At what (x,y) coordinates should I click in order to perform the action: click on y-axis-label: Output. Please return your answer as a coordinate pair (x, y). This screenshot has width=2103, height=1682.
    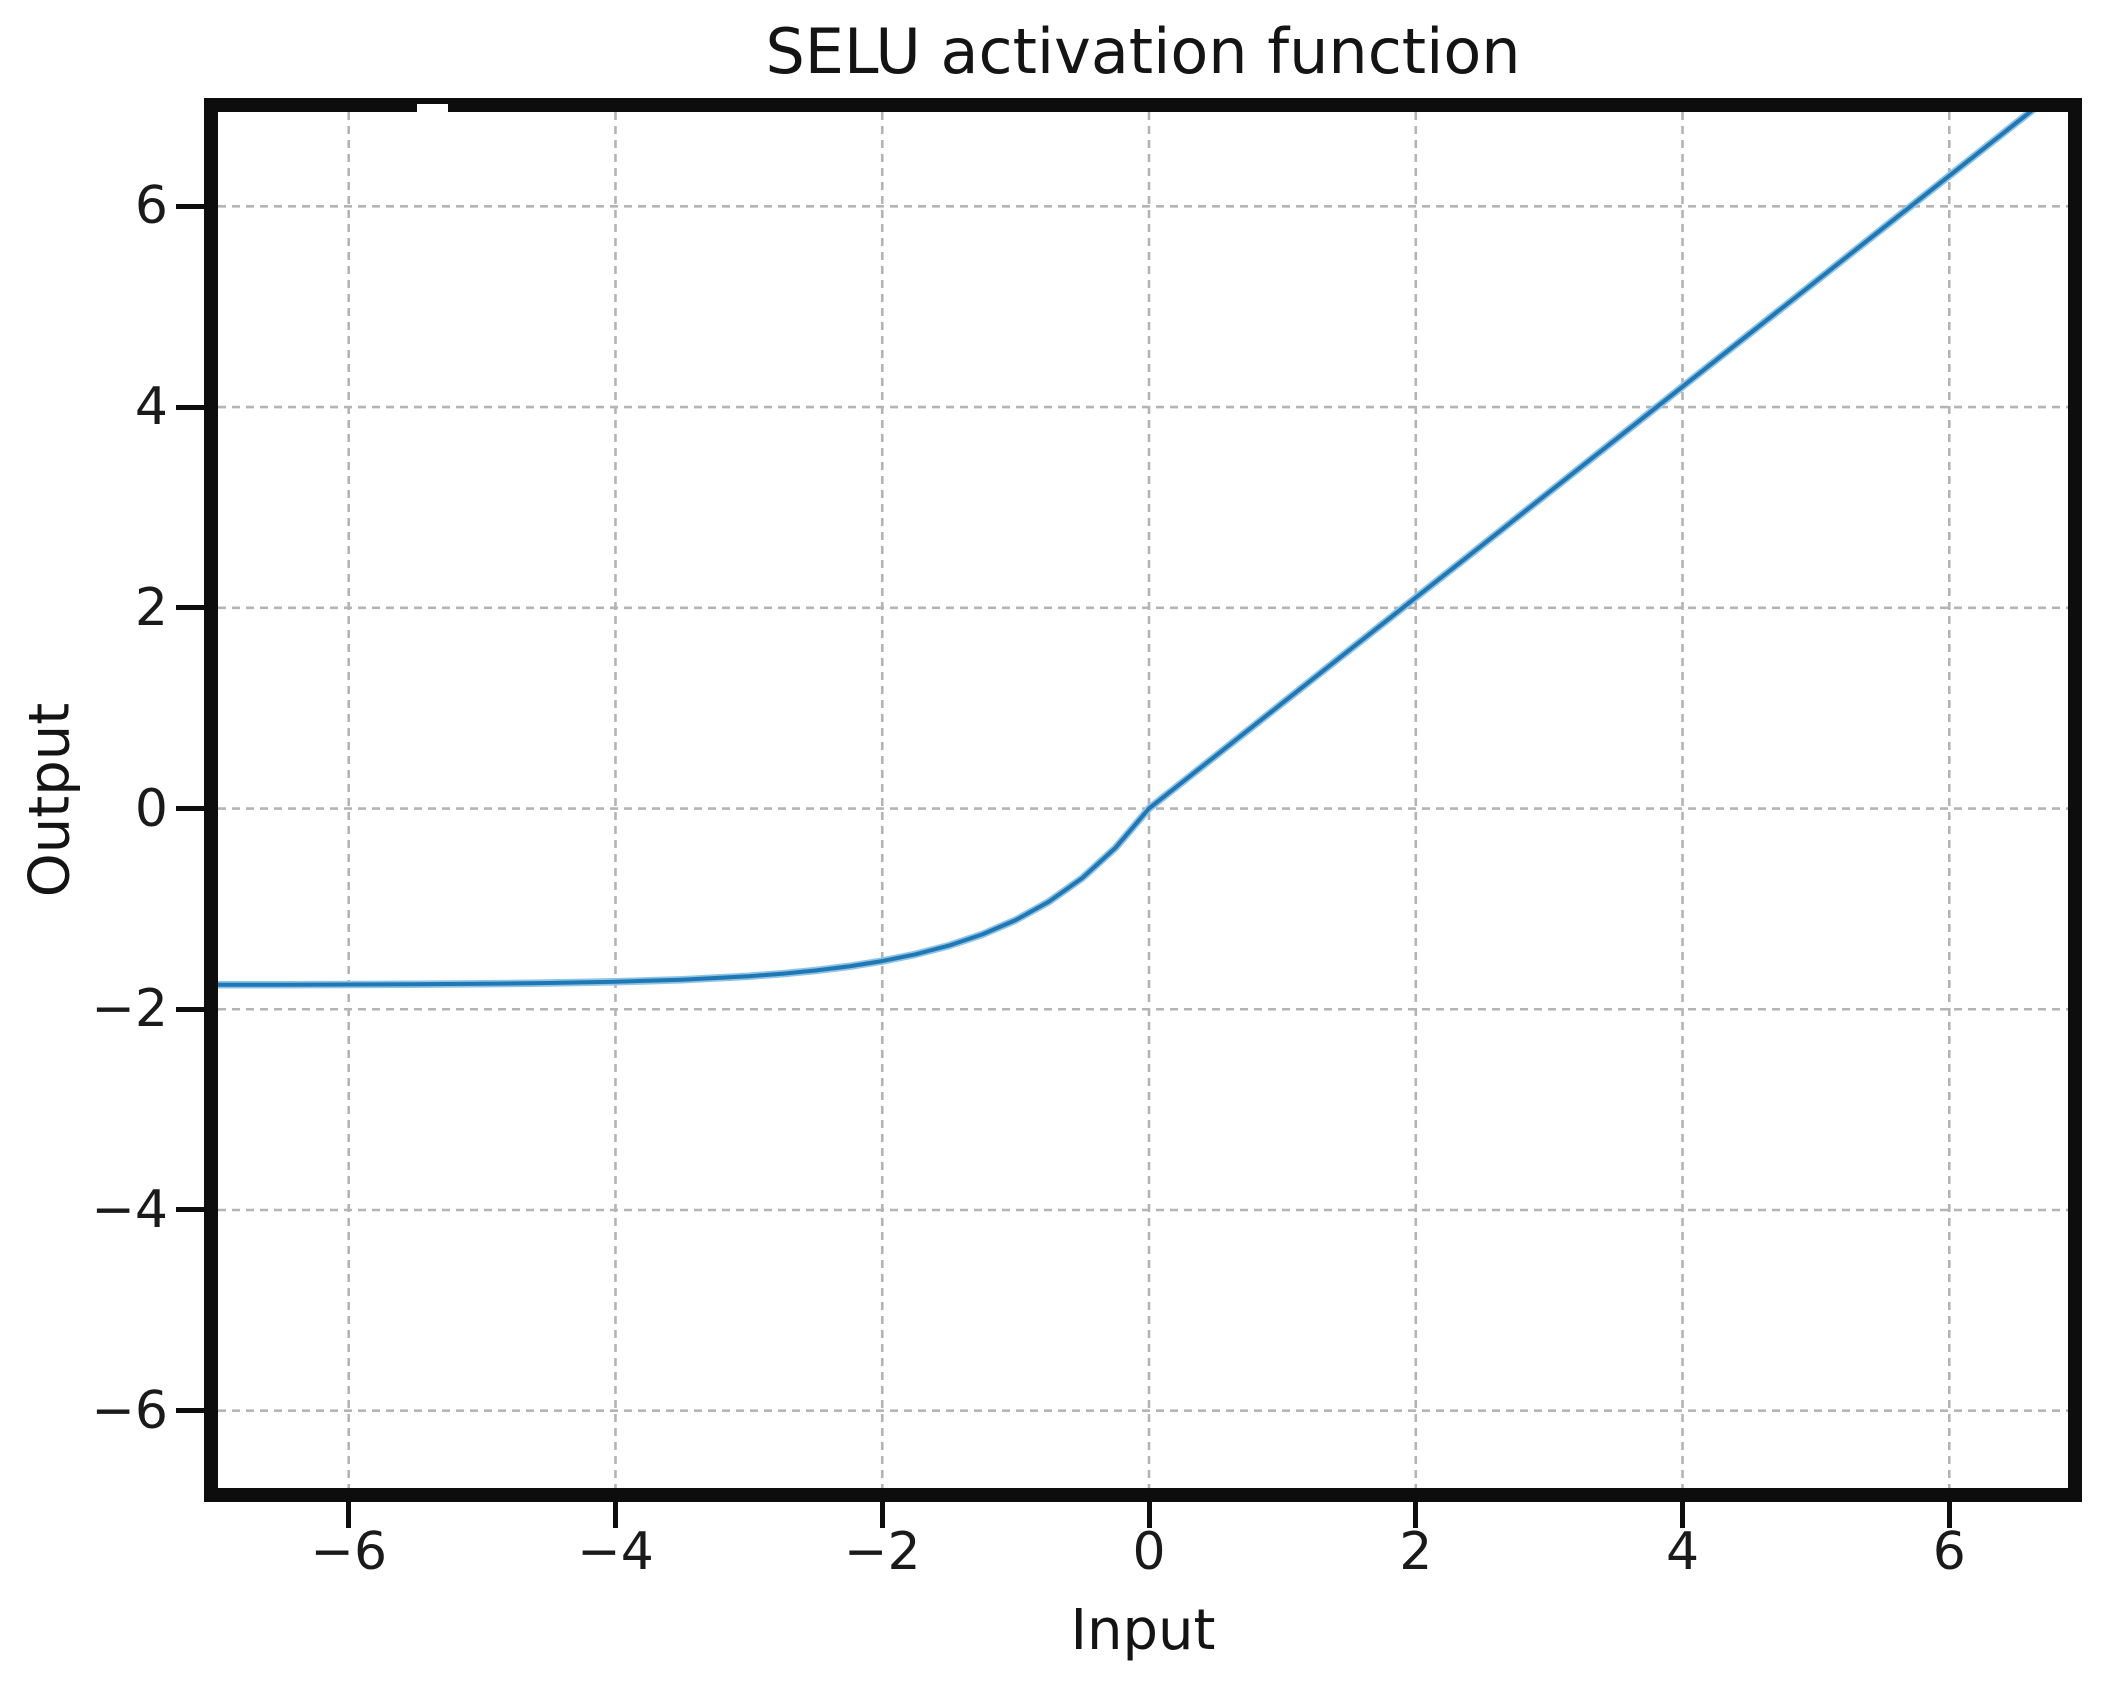
    Looking at the image, I should click on (50, 800).